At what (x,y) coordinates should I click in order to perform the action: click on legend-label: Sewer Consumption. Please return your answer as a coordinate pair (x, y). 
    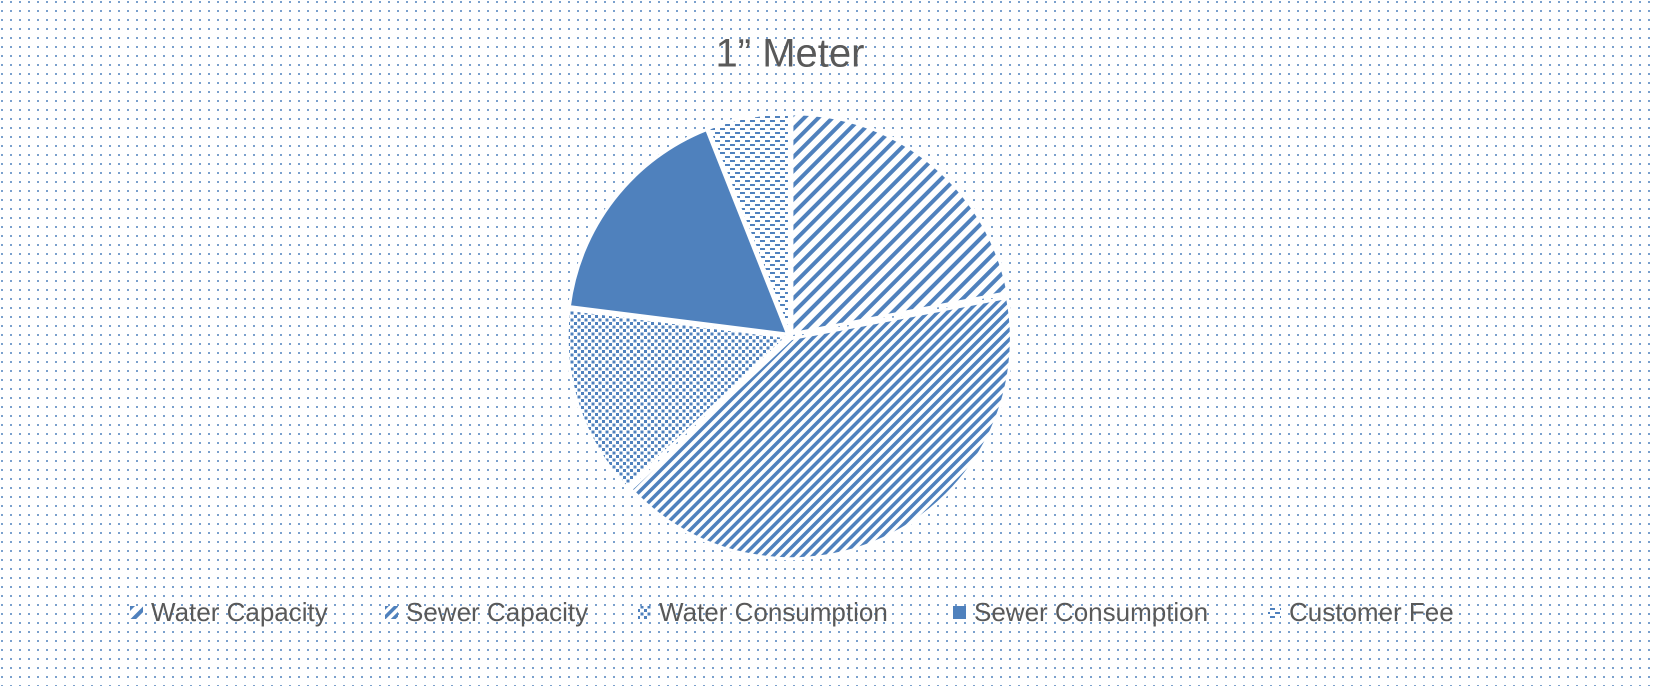
    Looking at the image, I should click on (1091, 612).